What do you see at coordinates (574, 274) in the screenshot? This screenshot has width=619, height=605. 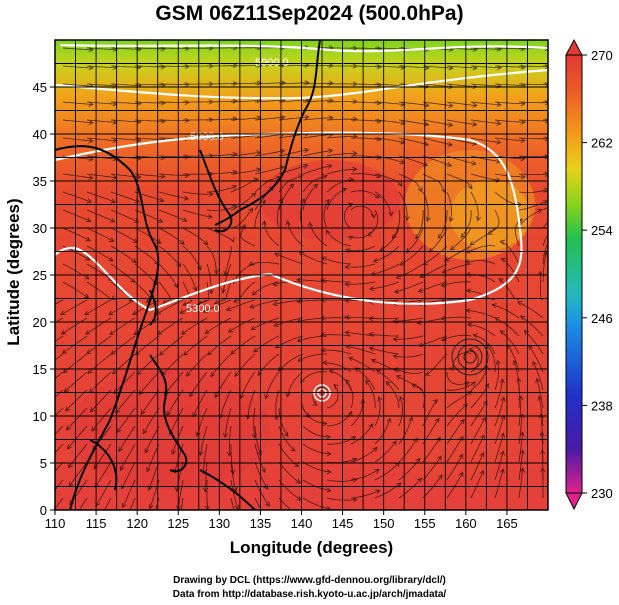 I see `colorbar-body` at bounding box center [574, 274].